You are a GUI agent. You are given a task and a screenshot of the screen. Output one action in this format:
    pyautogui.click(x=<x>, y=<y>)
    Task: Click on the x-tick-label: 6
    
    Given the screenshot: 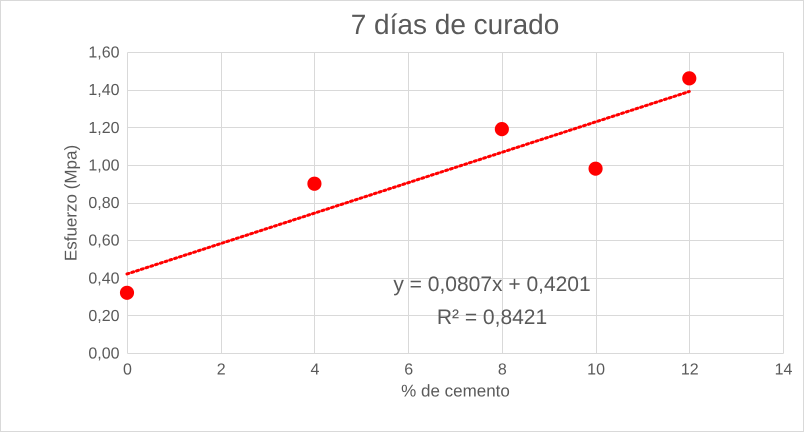 What is the action you would take?
    pyautogui.click(x=409, y=370)
    